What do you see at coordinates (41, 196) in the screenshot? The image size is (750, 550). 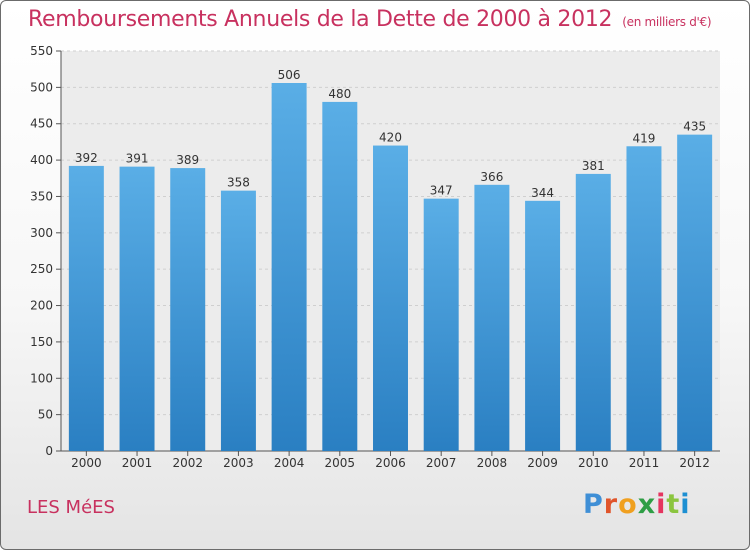 I see `y-tick-label: 350` at bounding box center [41, 196].